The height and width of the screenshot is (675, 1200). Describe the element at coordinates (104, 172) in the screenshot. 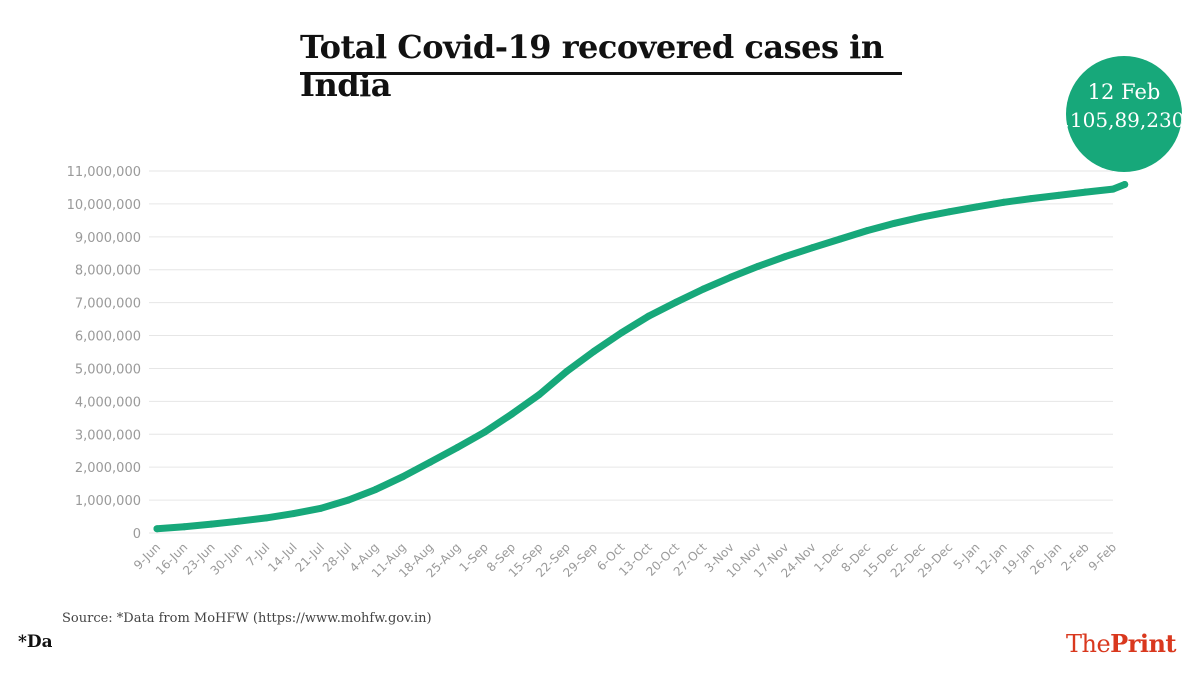

I see `y-tick-label: 11,000,000` at that location.